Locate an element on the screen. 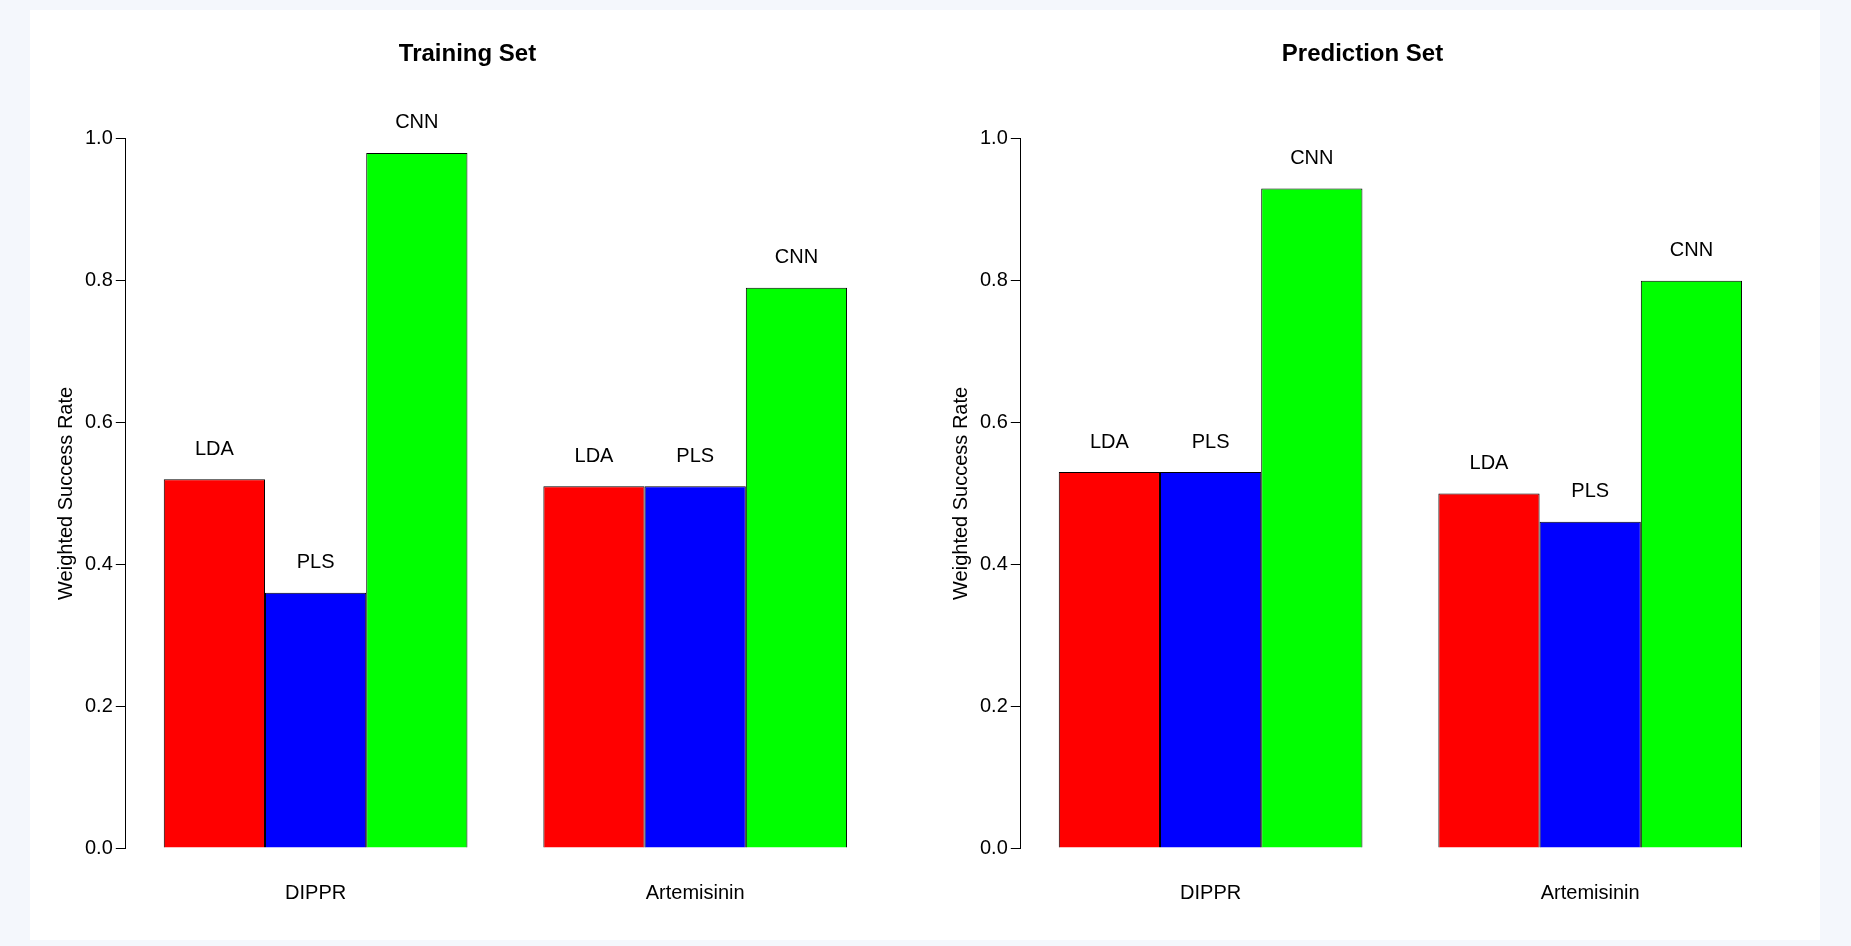 The image size is (1851, 946). chart-title: Training Set is located at coordinates (467, 53).